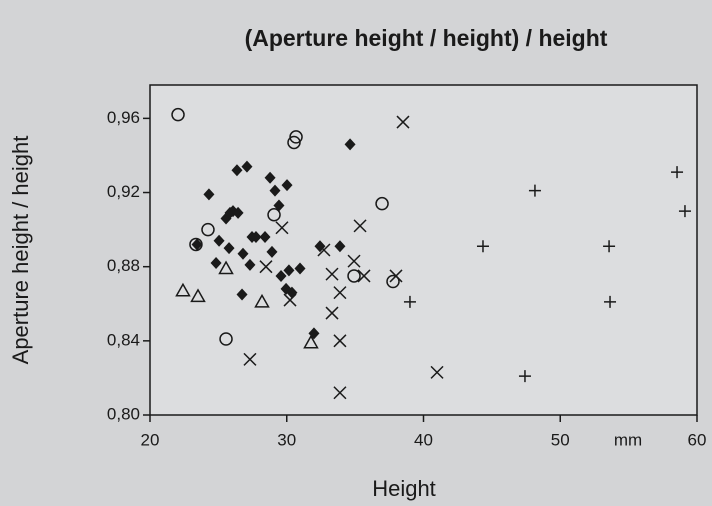 This screenshot has height=506, width=712. Describe the element at coordinates (123, 191) in the screenshot. I see `y-tick-label: 0,92` at that location.